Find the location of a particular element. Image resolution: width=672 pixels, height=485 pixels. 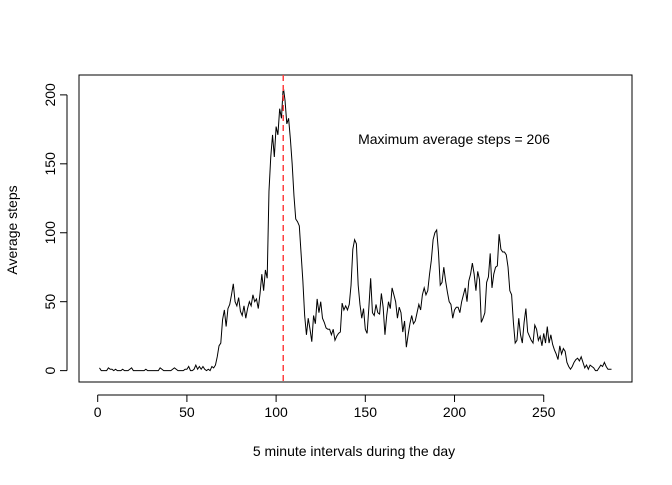

x-tick-label: 250 is located at coordinates (544, 412).